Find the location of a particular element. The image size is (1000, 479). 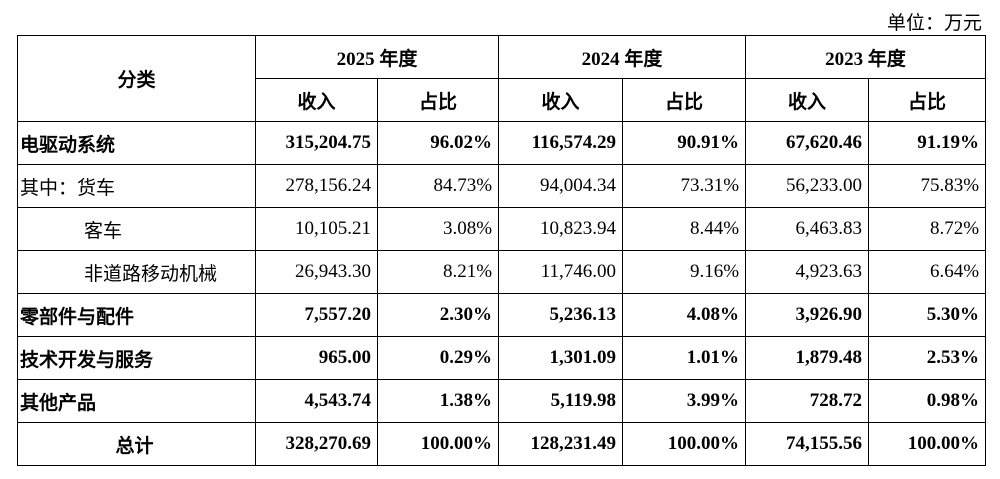

row-label: 非道路移动机械 is located at coordinates (136, 272).